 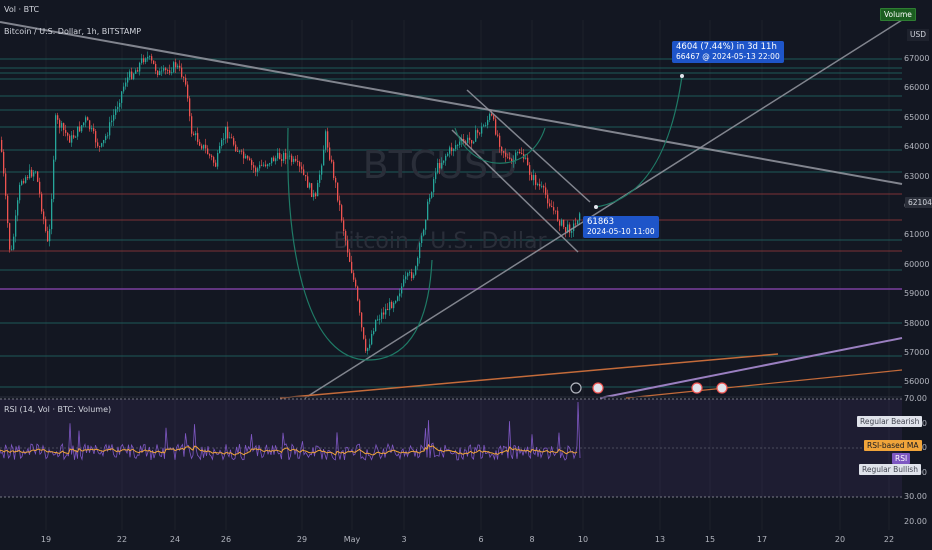 What do you see at coordinates (751, 368) in the screenshot?
I see `purple-trendline` at bounding box center [751, 368].